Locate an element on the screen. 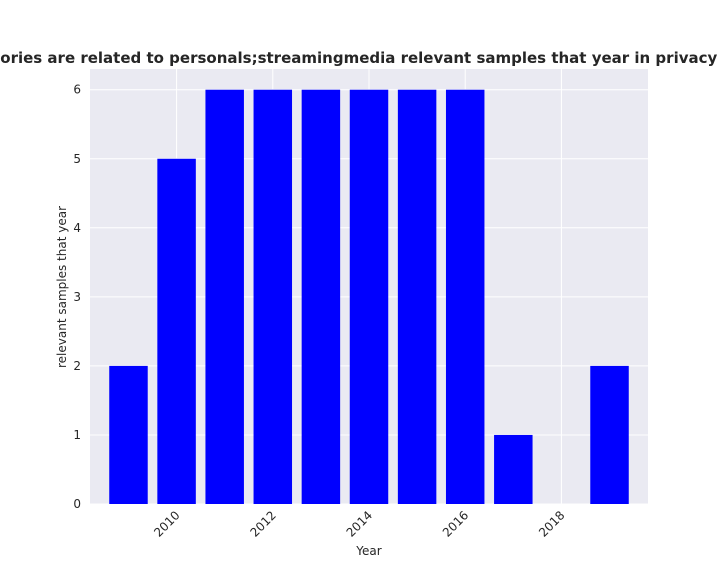 This screenshot has width=720, height=576. x-tick-labels: 2010 2012 2014 2016 2018 is located at coordinates (359, 523).